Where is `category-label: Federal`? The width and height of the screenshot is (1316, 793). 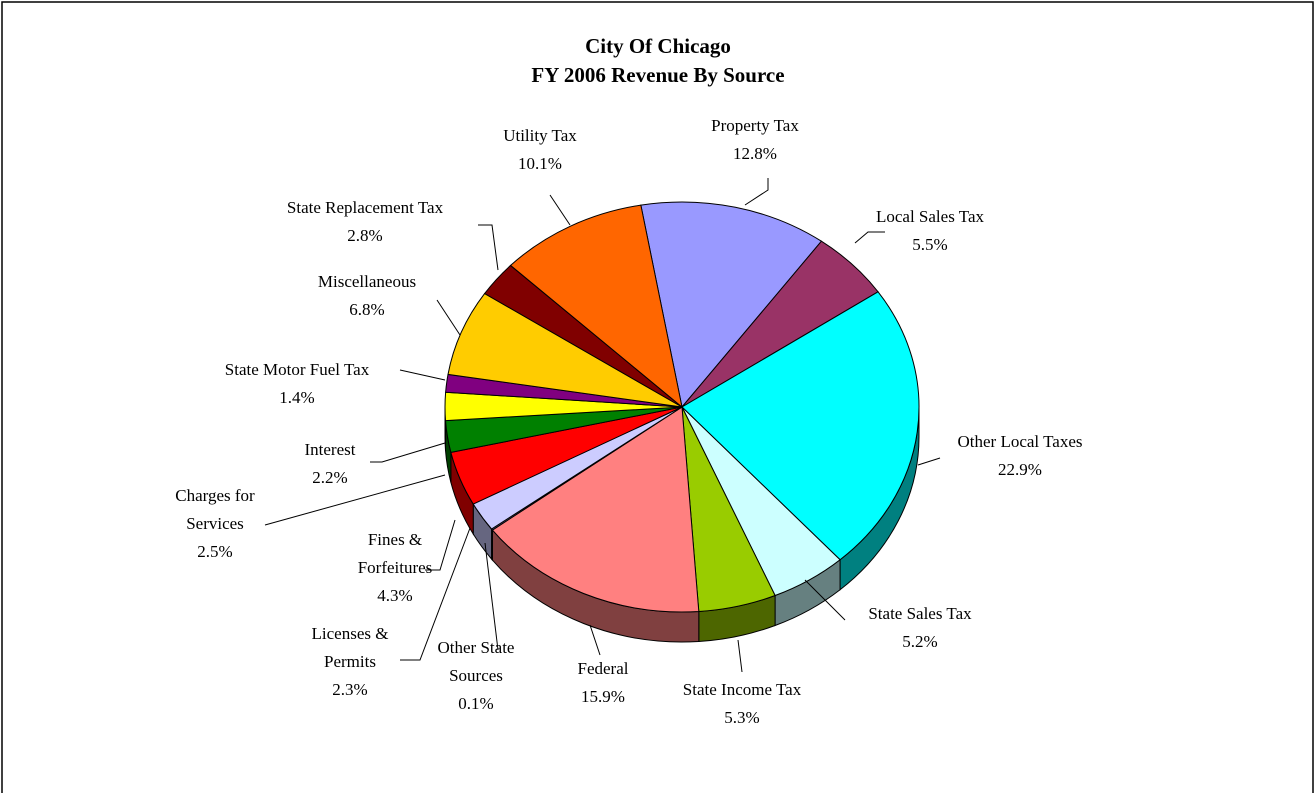
category-label: Federal is located at coordinates (603, 668).